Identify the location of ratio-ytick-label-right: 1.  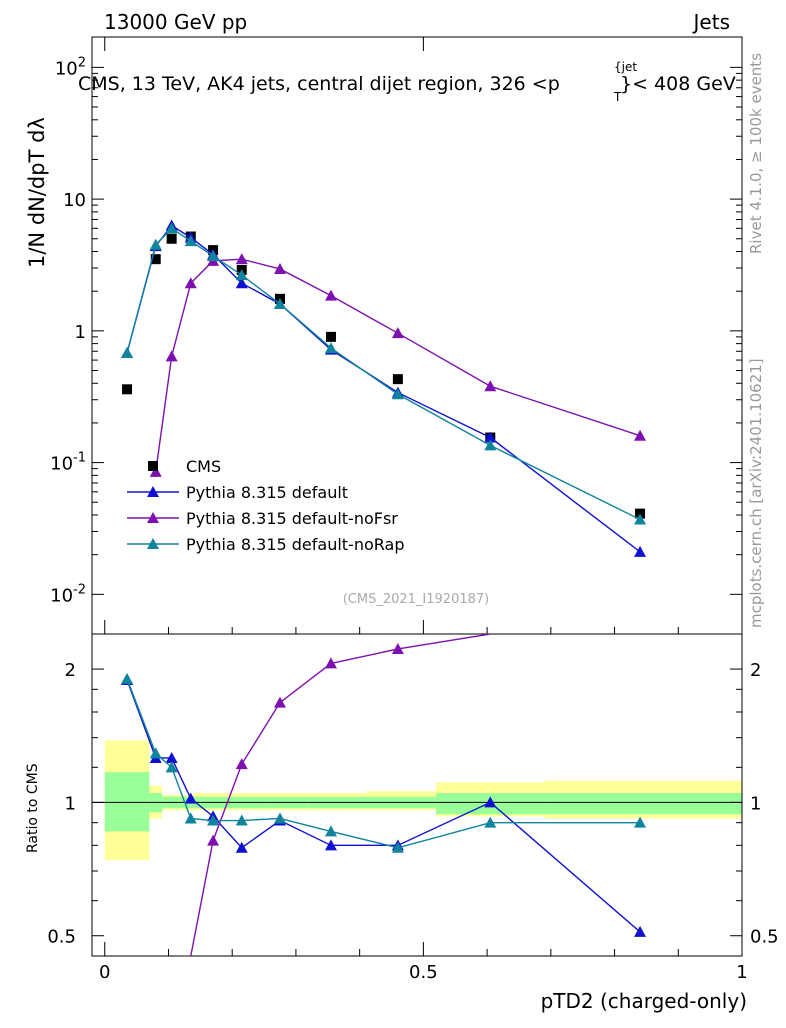
(755, 803).